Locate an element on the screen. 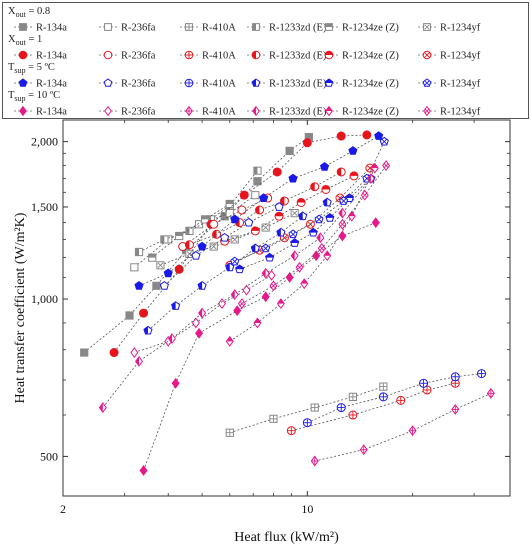  legend-item: R-236fa is located at coordinates (127, 28).